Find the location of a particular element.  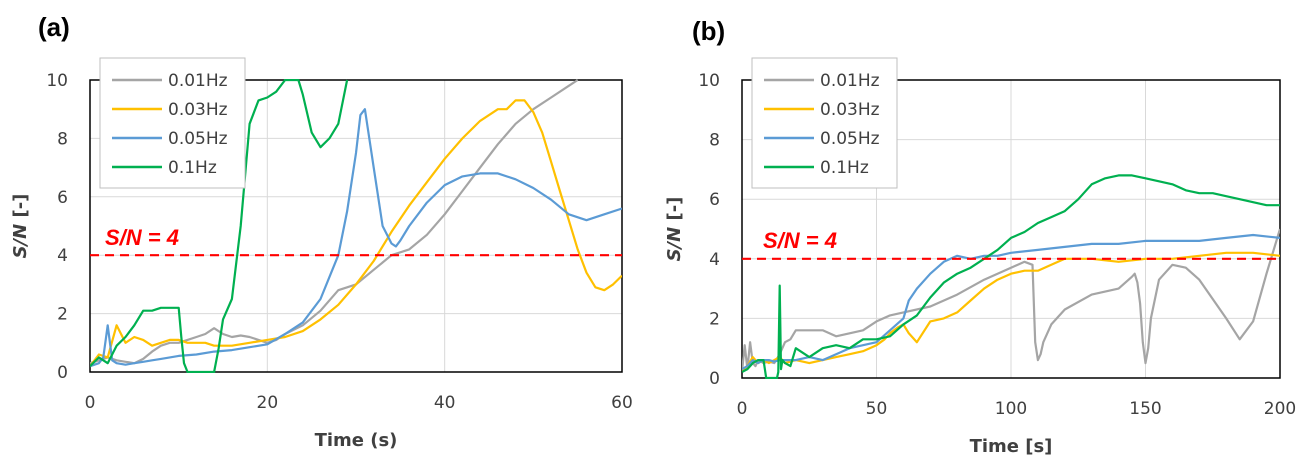

x-tick-label: 100 is located at coordinates (1011, 409).